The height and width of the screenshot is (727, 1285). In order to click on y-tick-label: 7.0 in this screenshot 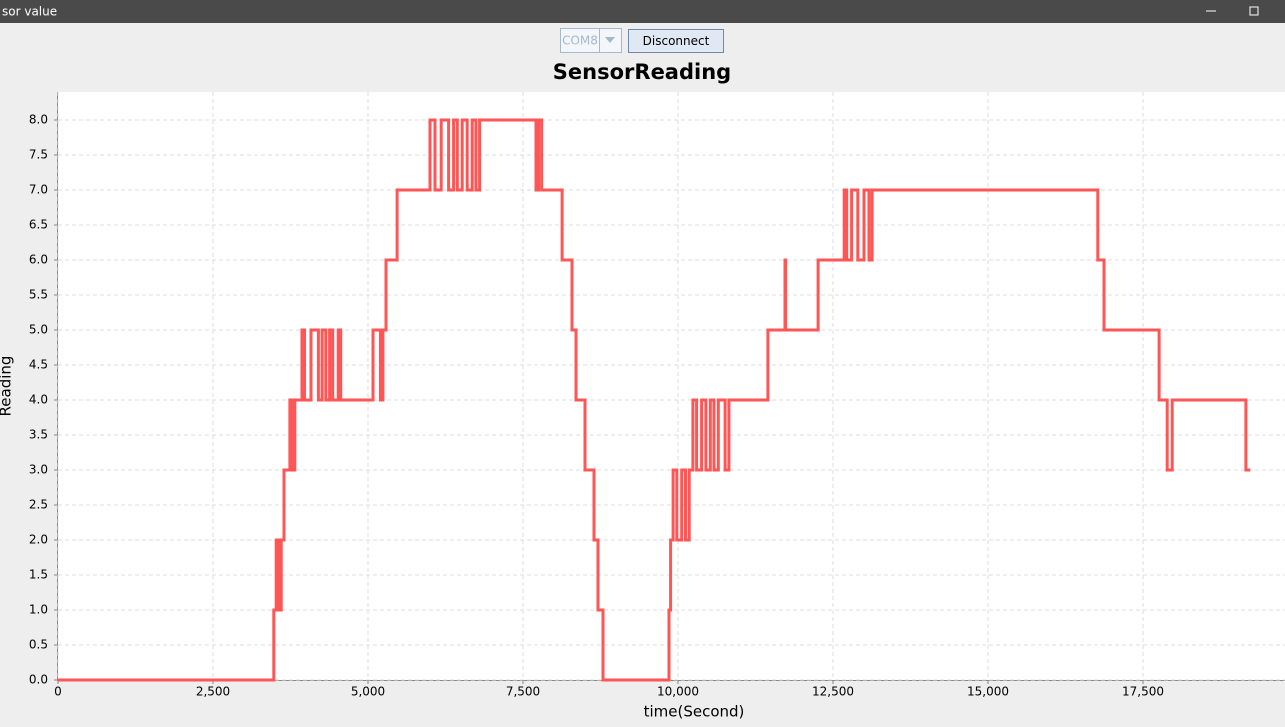, I will do `click(38, 190)`.